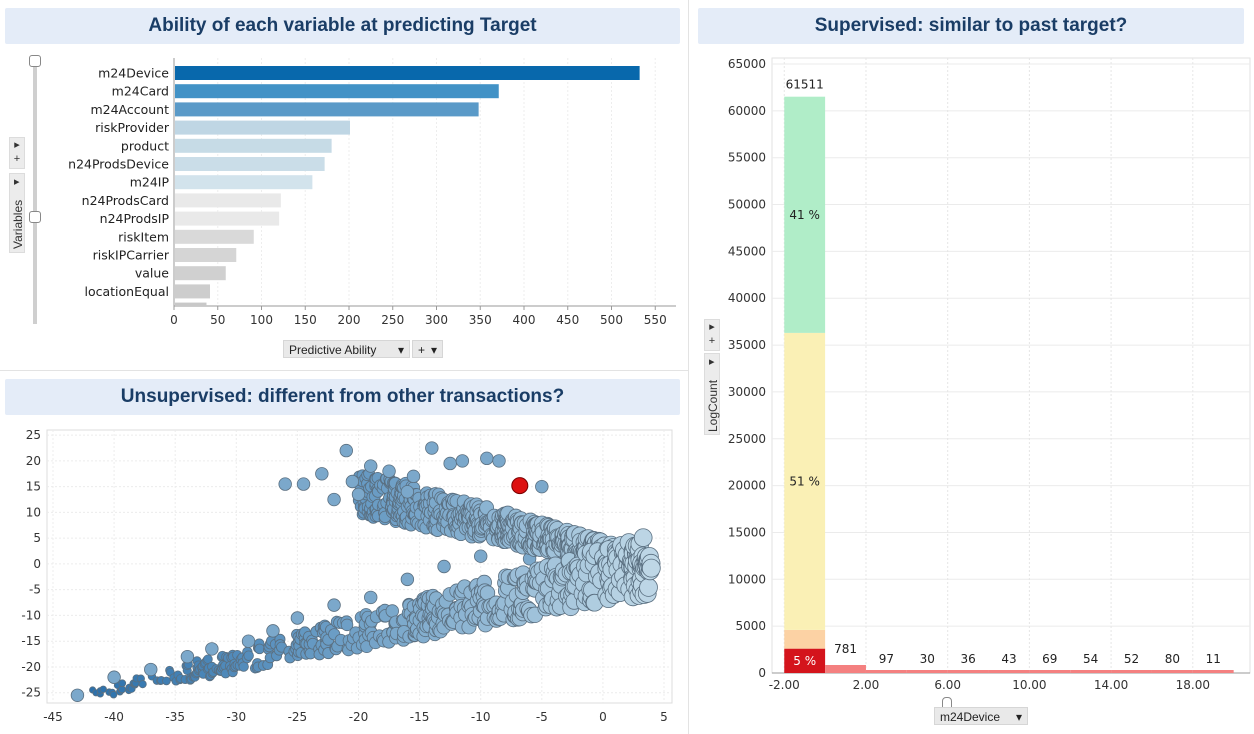 The image size is (1254, 734). Describe the element at coordinates (118, 164) in the screenshot. I see `category-label: n24ProdsDevice` at that location.